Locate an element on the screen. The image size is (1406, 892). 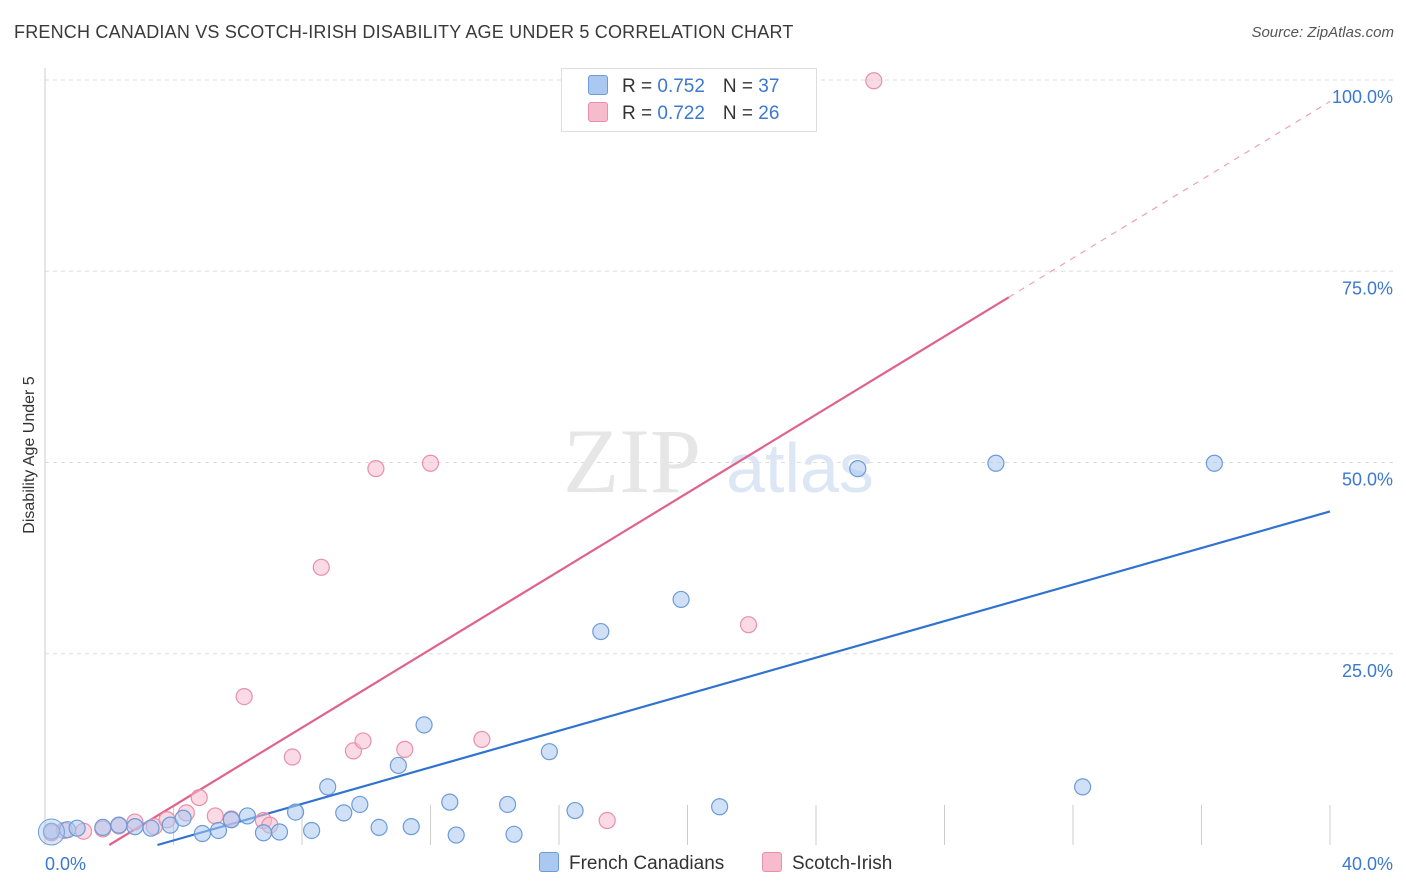
series-legend: French Canadians Scotch-Irish is located at coordinates (703, 865).